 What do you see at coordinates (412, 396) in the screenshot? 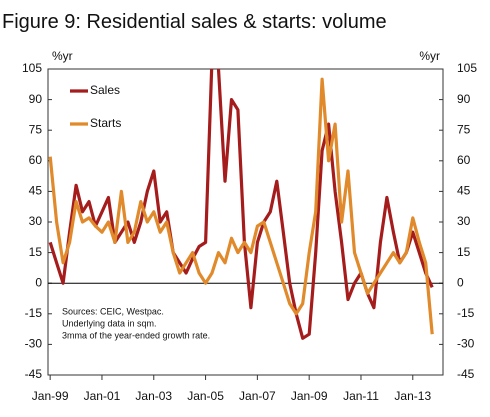
I see `x-tick-label: Jan-13` at bounding box center [412, 396].